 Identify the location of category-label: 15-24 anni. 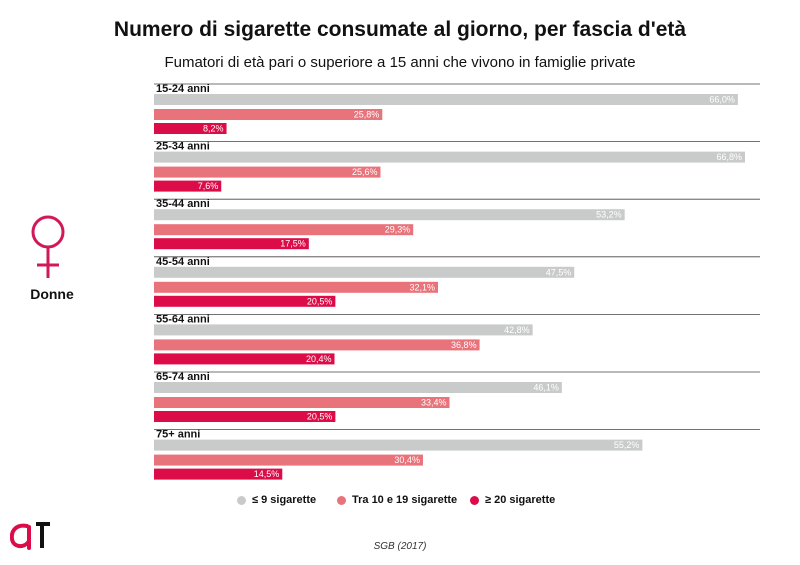
(183, 89).